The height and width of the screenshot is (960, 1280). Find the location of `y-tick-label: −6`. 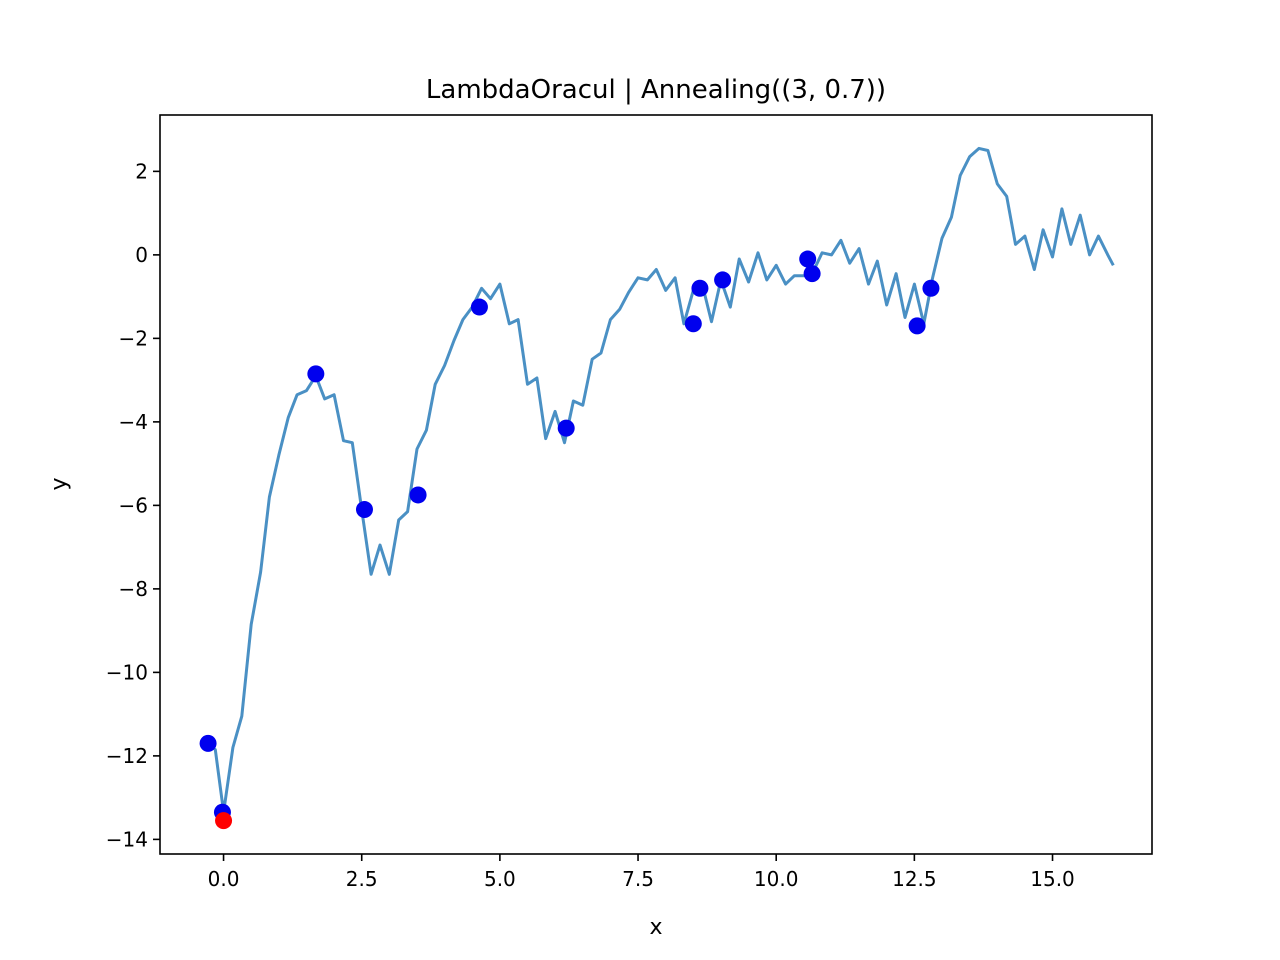

y-tick-label: −6 is located at coordinates (133, 505).